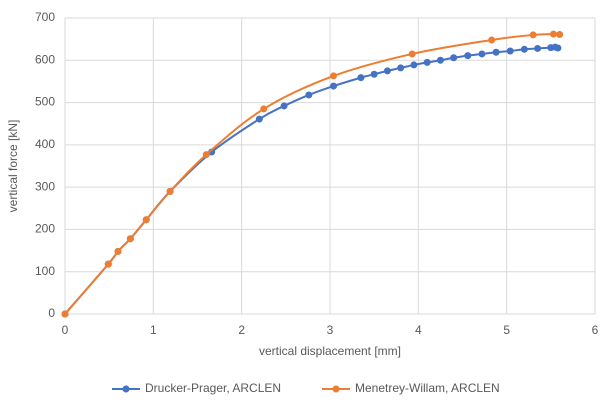 Image resolution: width=607 pixels, height=411 pixels. Describe the element at coordinates (427, 388) in the screenshot. I see `legend-label: Menetrey-Willam, ARCLEN` at that location.